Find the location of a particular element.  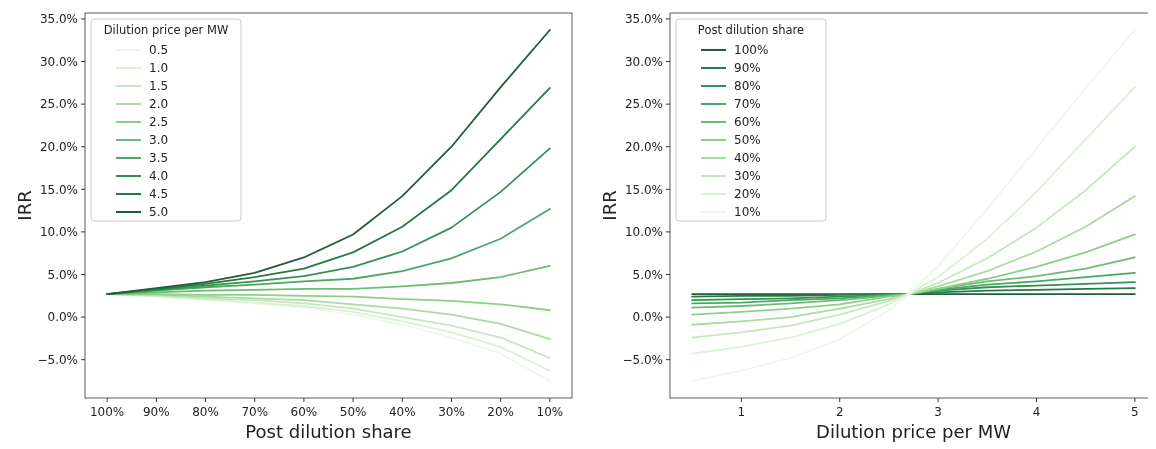

legend-label: 100% is located at coordinates (751, 50).